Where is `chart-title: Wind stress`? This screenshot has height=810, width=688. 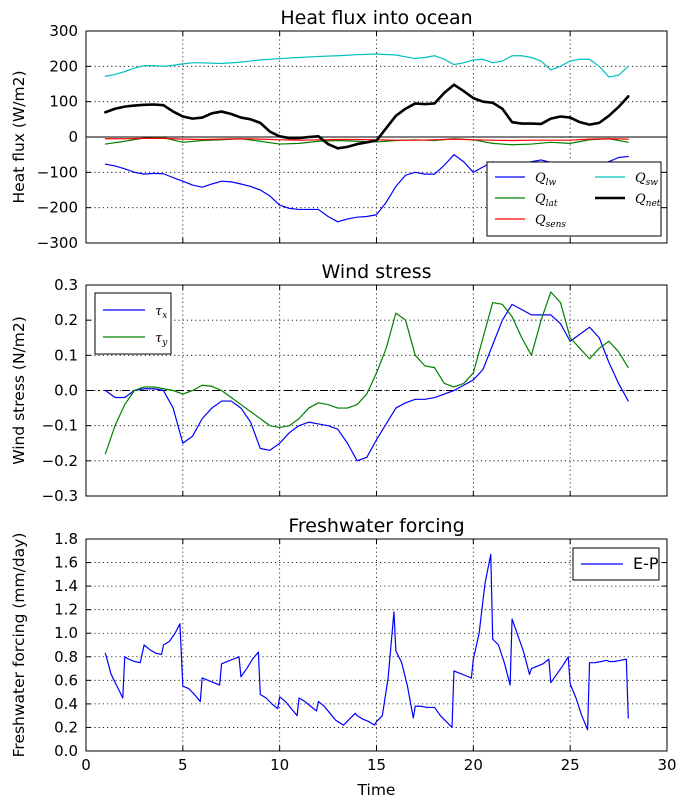 chart-title: Wind stress is located at coordinates (376, 272).